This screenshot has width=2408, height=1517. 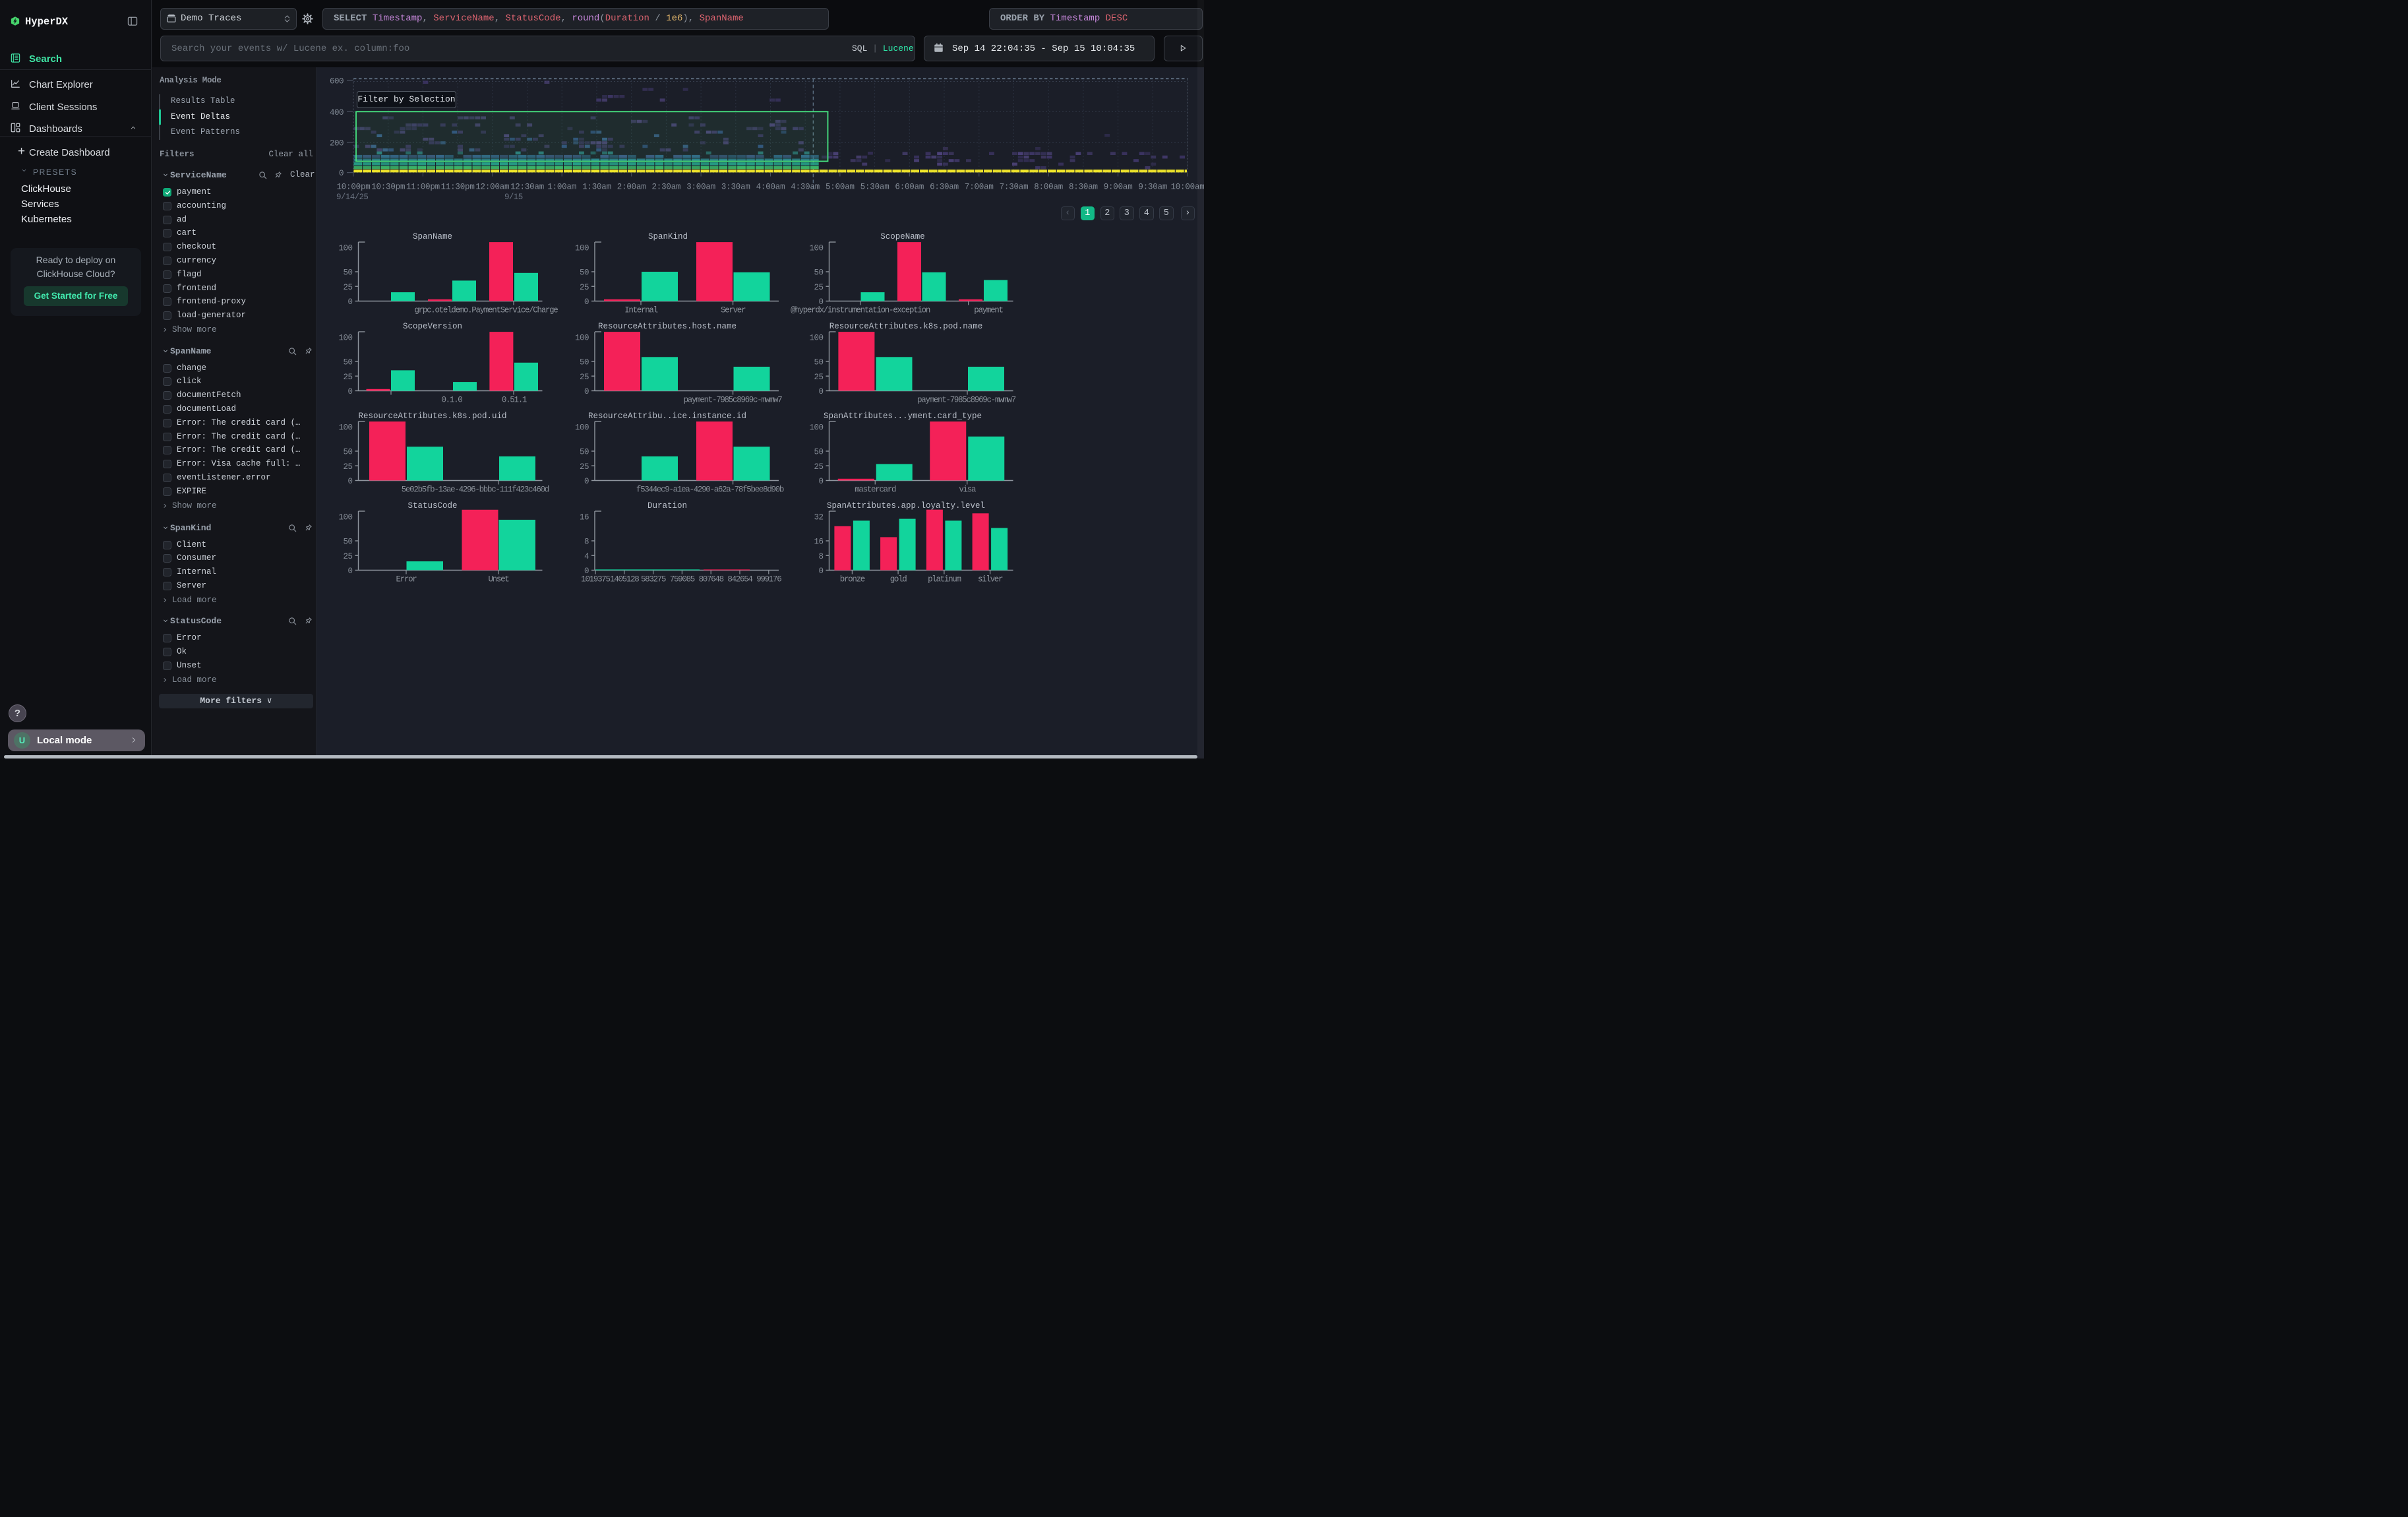 What do you see at coordinates (527, 187) in the screenshot?
I see `svg-text: 12:30am` at bounding box center [527, 187].